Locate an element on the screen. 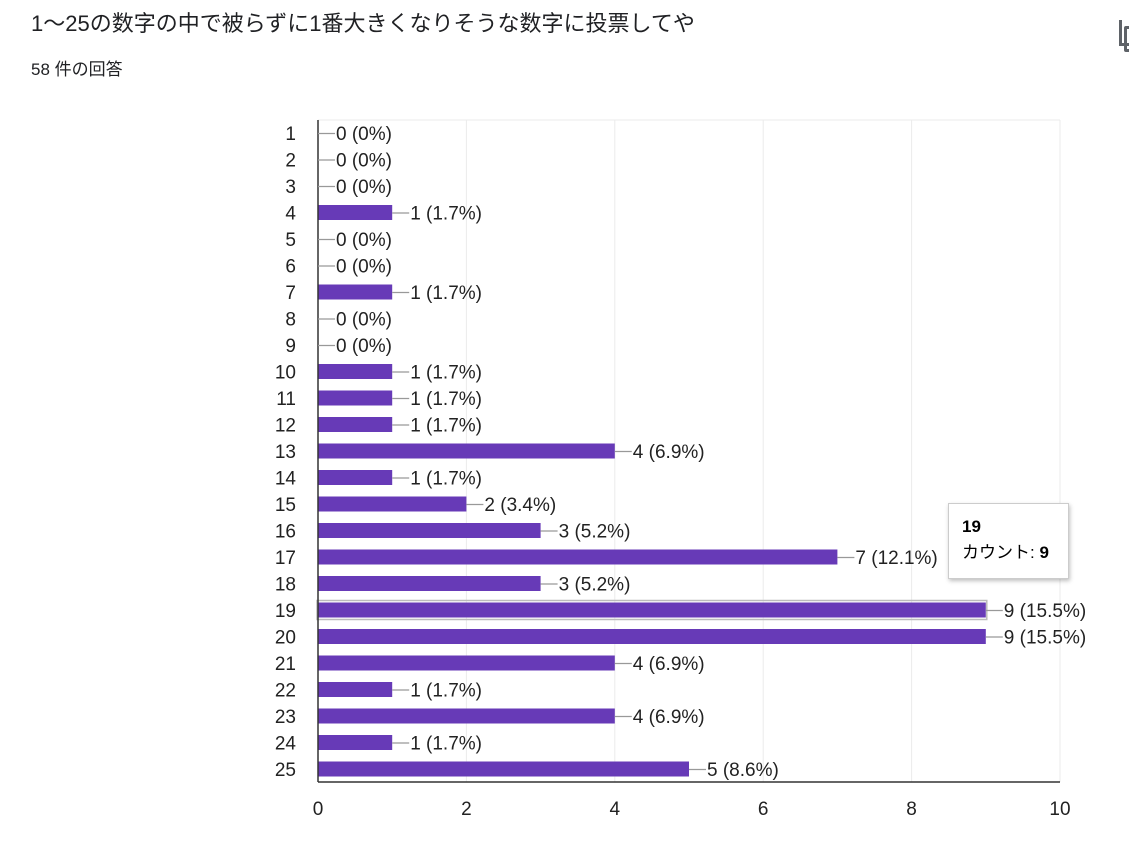 Image resolution: width=1129 pixels, height=864 pixels. copy-icon-front is located at coordinates (1126, 39).